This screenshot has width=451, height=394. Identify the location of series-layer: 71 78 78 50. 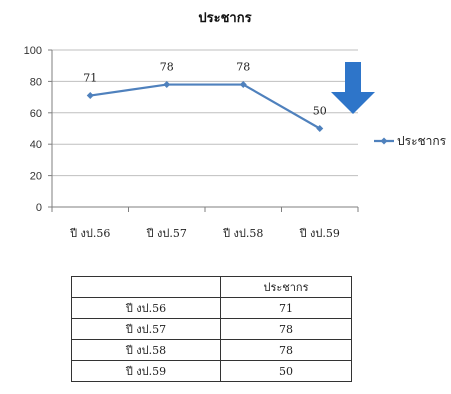
(205, 96).